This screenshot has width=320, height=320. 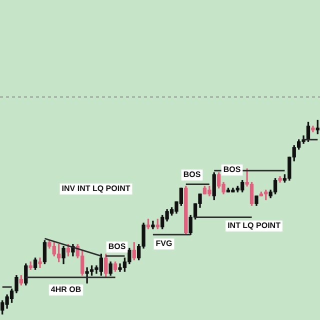 What do you see at coordinates (96, 189) in the screenshot?
I see `annotation: INV INT LQ POINT` at bounding box center [96, 189].